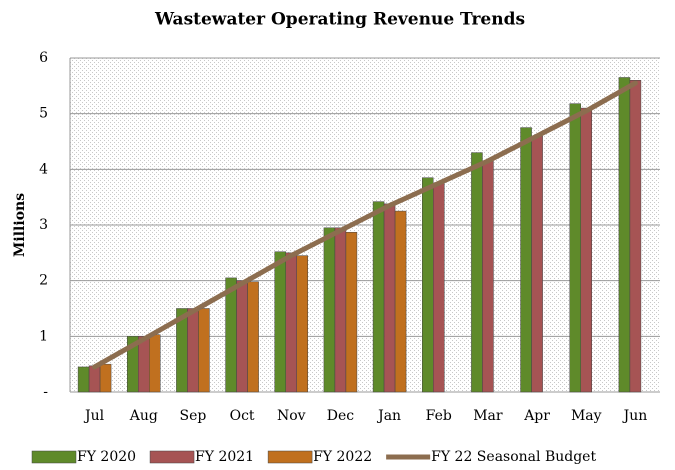 This screenshot has height=470, width=675. I want to click on y-axis-label: Millions, so click(20, 225).